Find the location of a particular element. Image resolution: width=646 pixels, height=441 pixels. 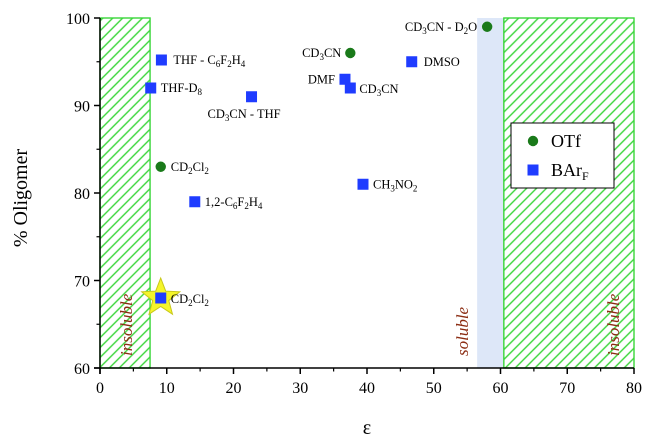

legend-barf-marker is located at coordinates (533, 170).